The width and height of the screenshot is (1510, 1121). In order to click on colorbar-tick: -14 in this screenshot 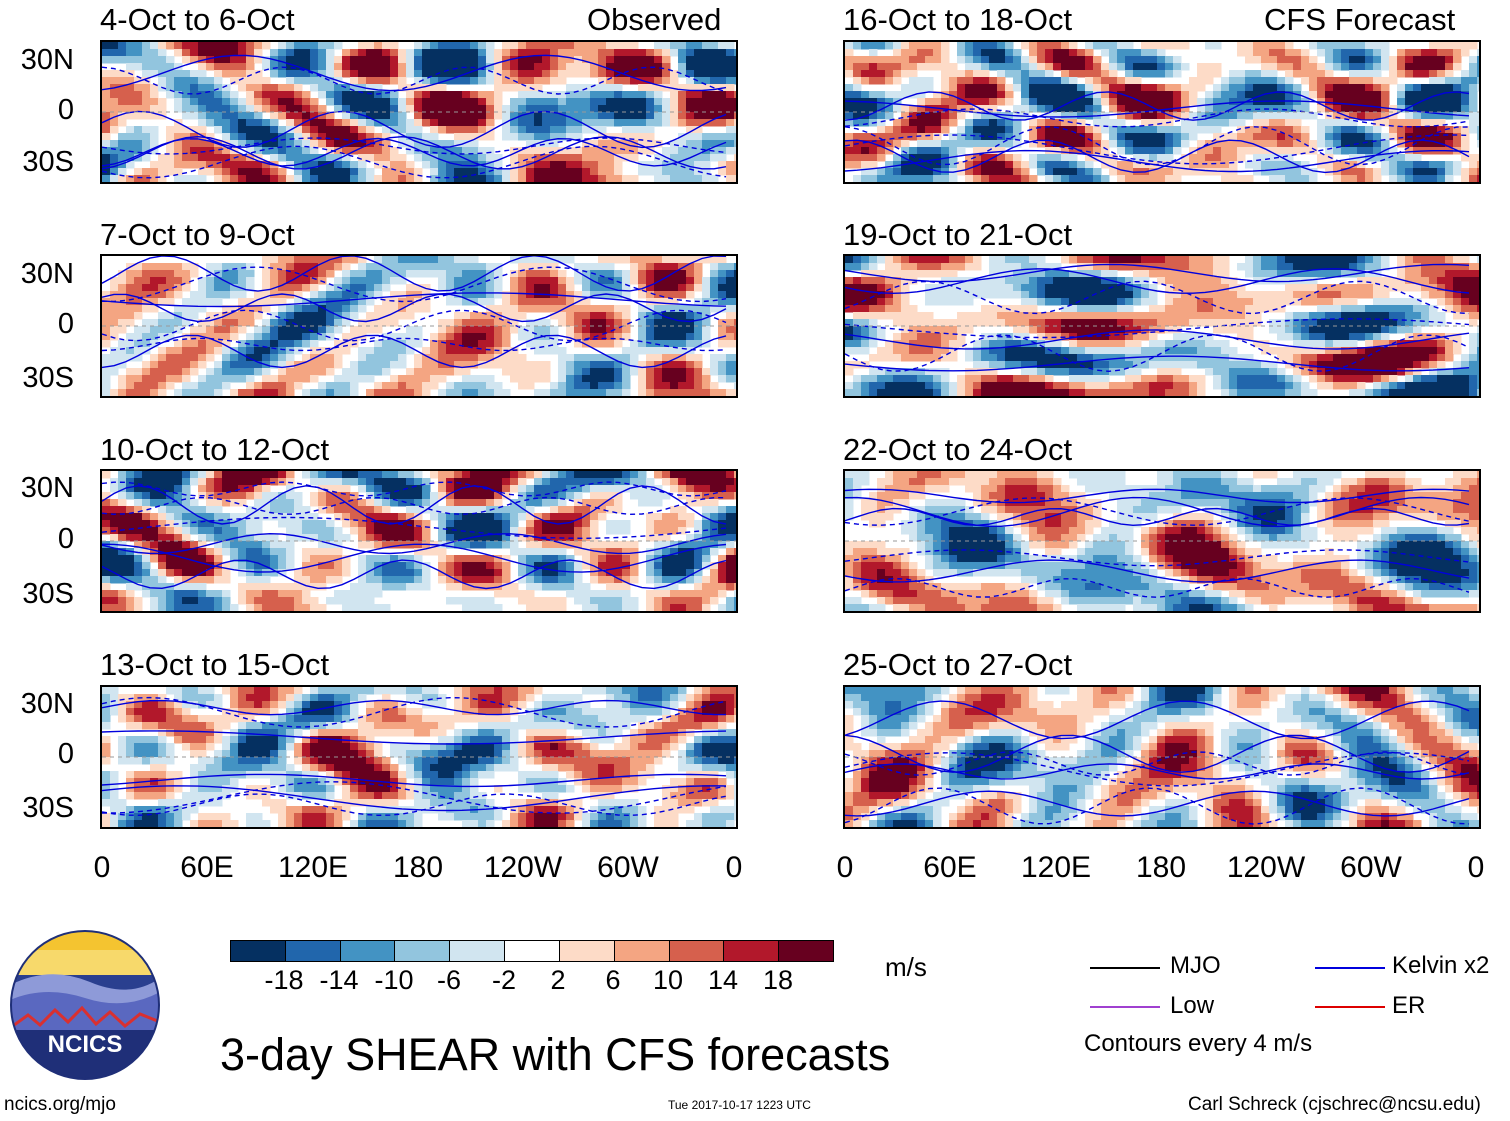, I will do `click(339, 980)`.